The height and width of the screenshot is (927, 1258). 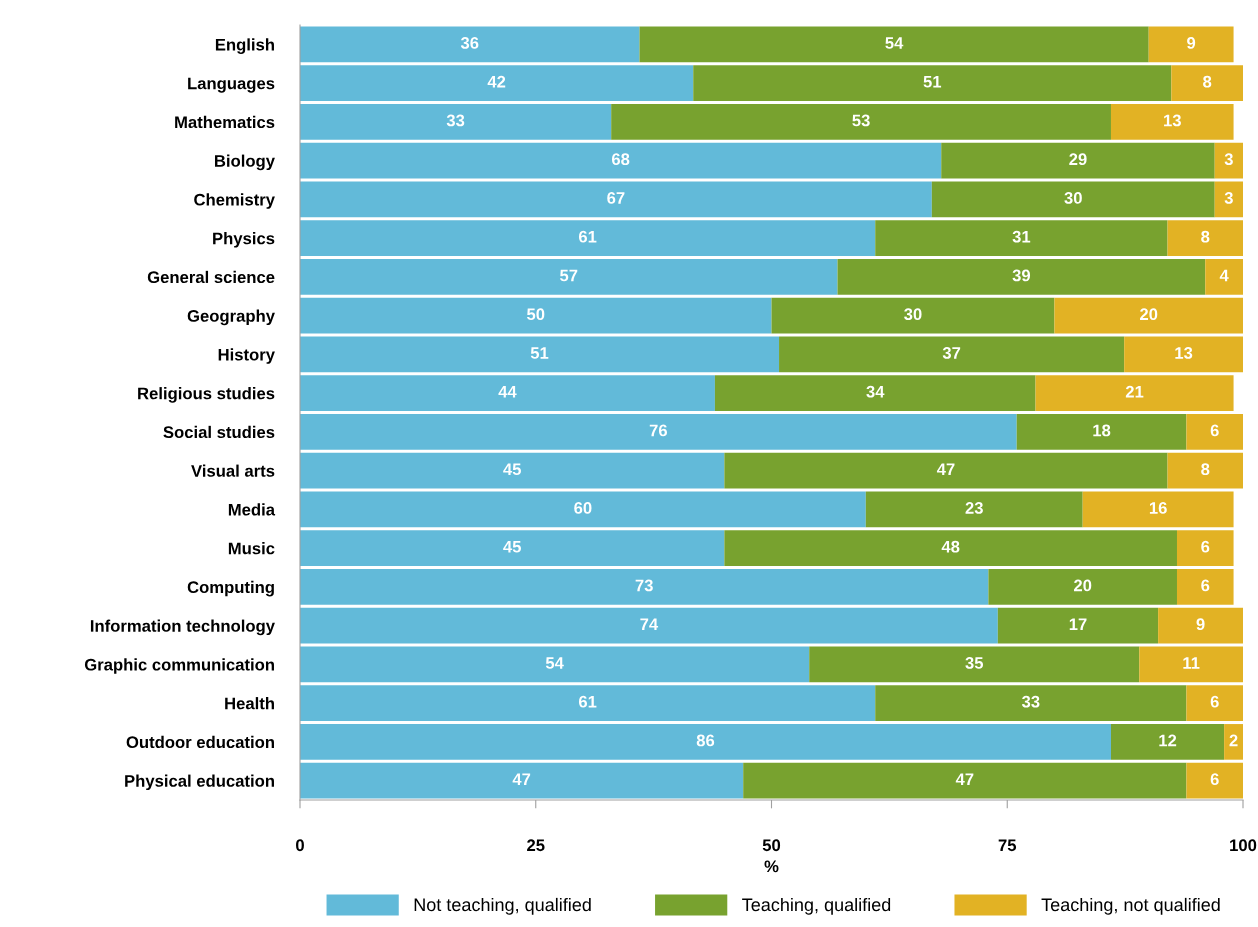 I want to click on data-label: 50, so click(x=535, y=314).